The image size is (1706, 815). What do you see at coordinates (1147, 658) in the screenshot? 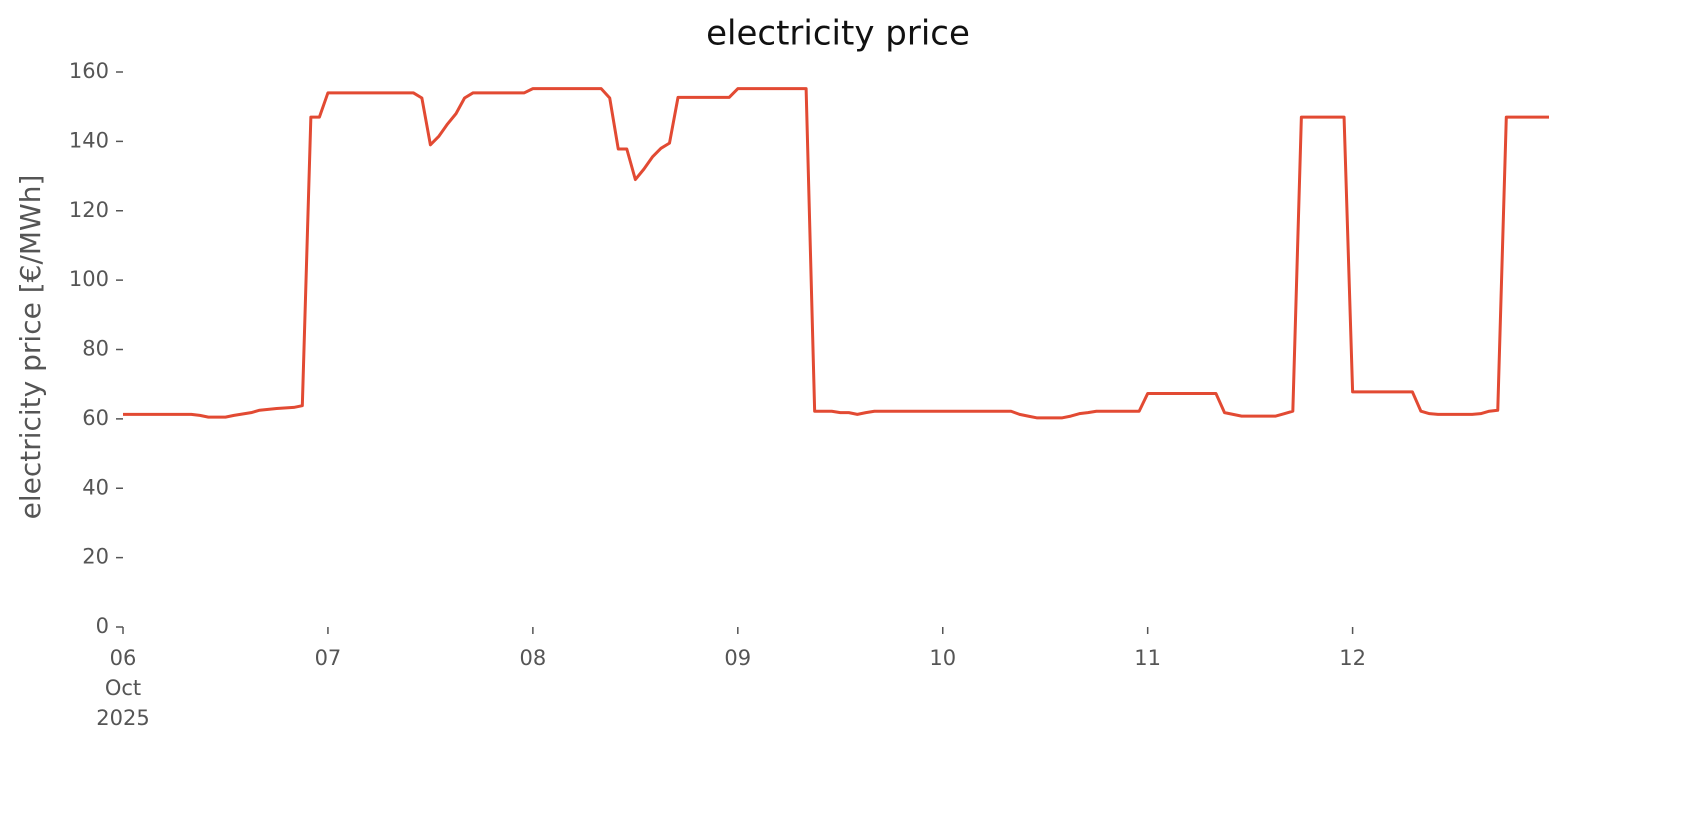
I see `x-tick-label: 11` at bounding box center [1147, 658].